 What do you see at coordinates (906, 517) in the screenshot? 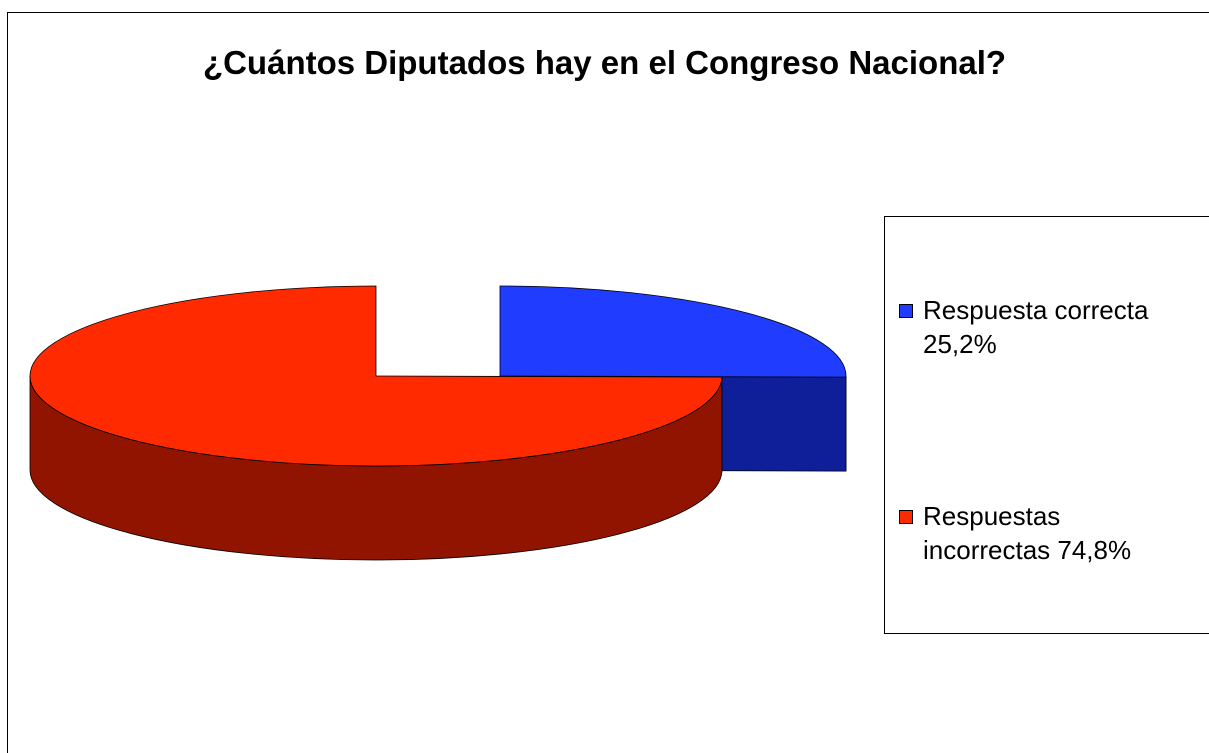
I see `legend-swatch-incorrect` at bounding box center [906, 517].